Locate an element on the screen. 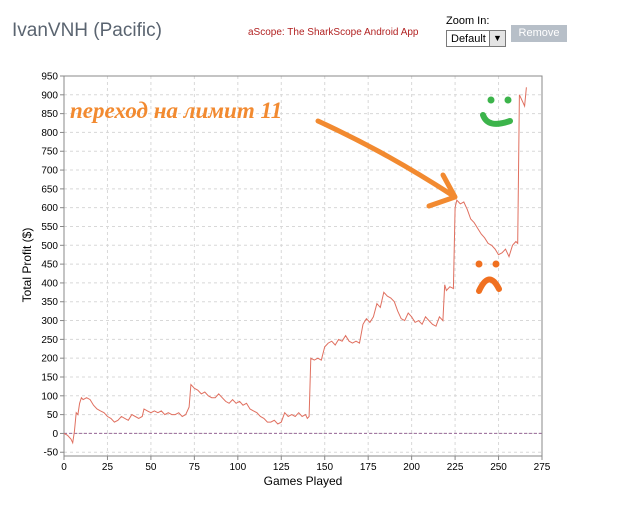 The width and height of the screenshot is (638, 506). player-title: IvanVNH (Pacific) is located at coordinates (87, 30).